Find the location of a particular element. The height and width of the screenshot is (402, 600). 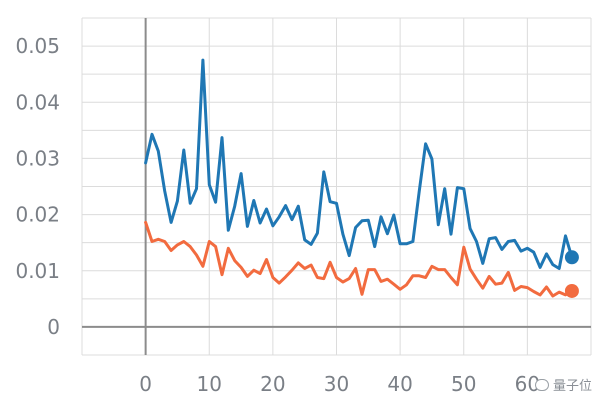

x-tick-label: 20 is located at coordinates (272, 384).